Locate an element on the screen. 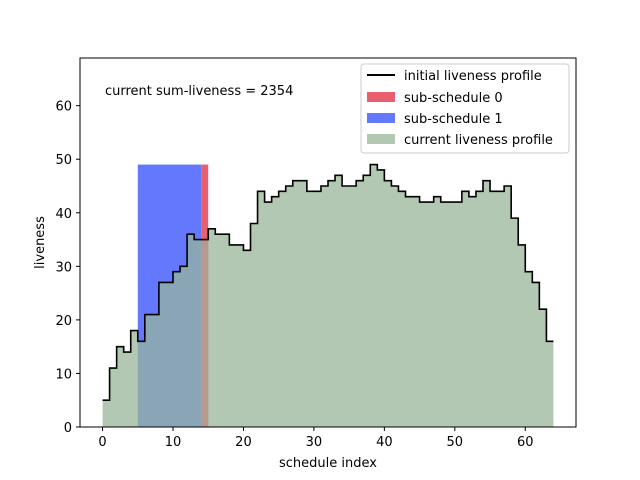  y-tick-label: 30 is located at coordinates (63, 267).